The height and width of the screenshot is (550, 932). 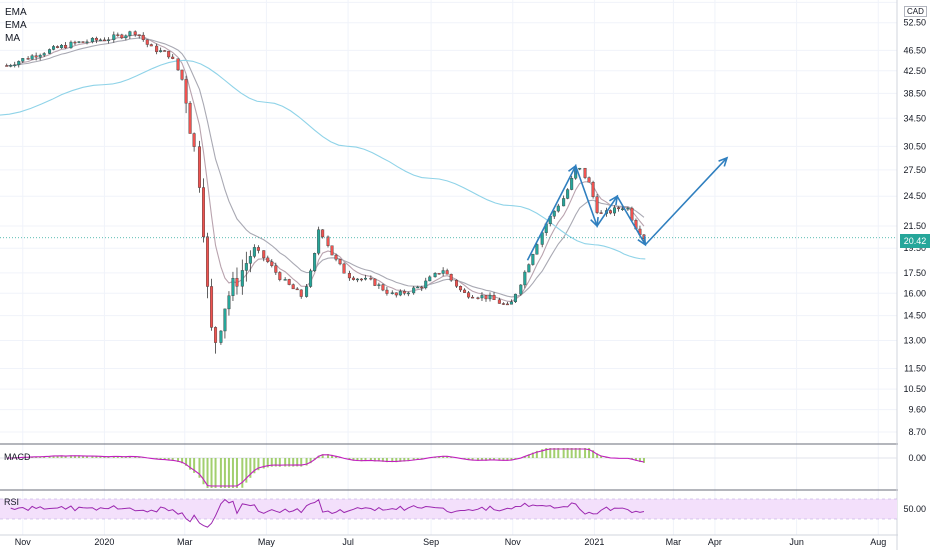 What do you see at coordinates (917, 432) in the screenshot?
I see `price-tick-label: 8.70` at bounding box center [917, 432].